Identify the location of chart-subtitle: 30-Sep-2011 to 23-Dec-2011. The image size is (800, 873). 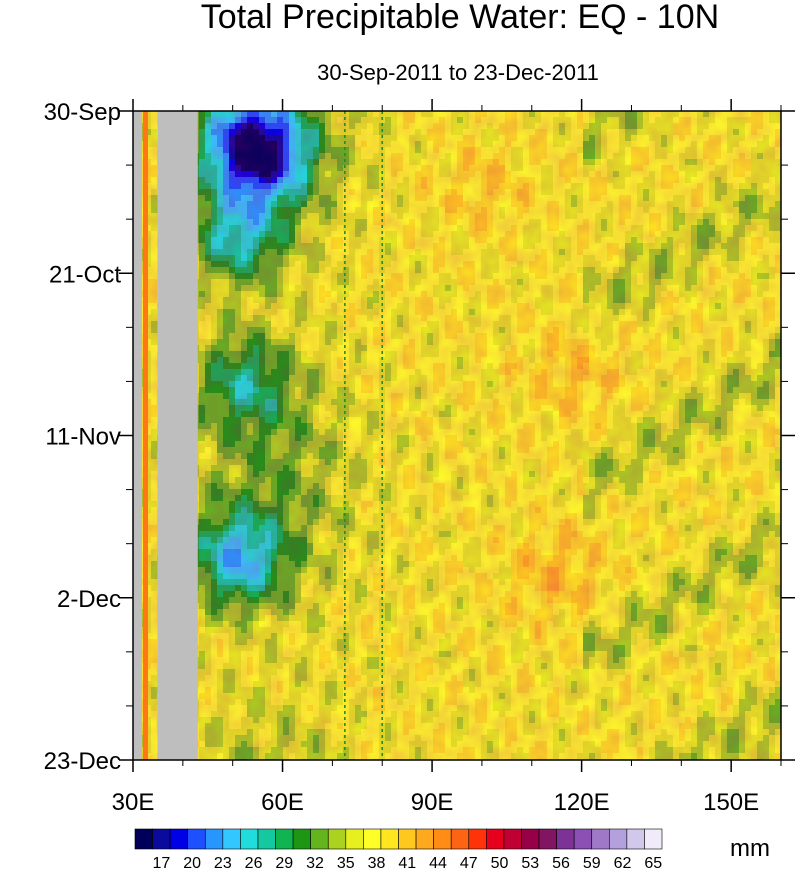
(458, 72).